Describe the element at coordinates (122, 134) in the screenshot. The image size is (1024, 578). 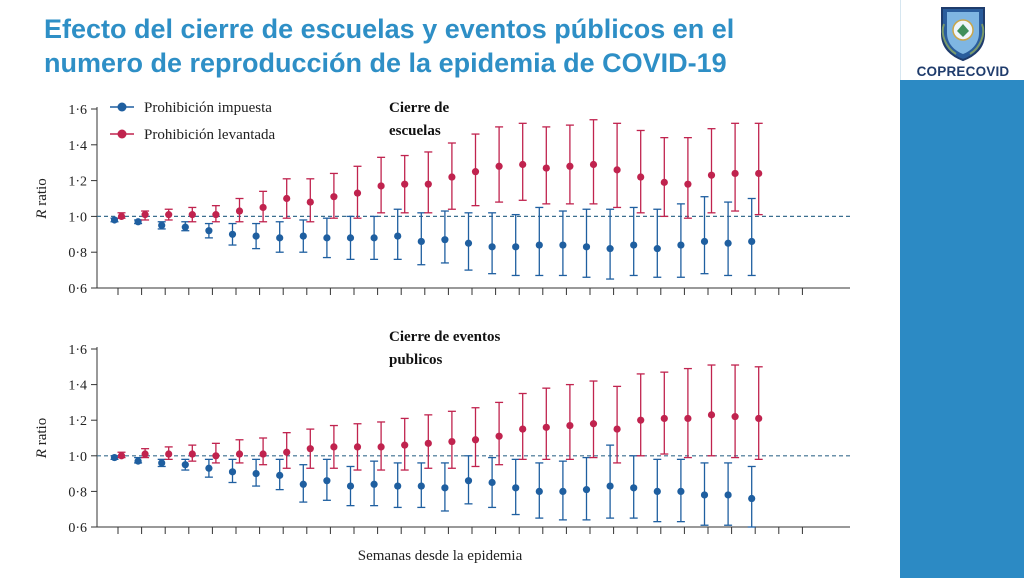
I see `legend-marker-lifted` at that location.